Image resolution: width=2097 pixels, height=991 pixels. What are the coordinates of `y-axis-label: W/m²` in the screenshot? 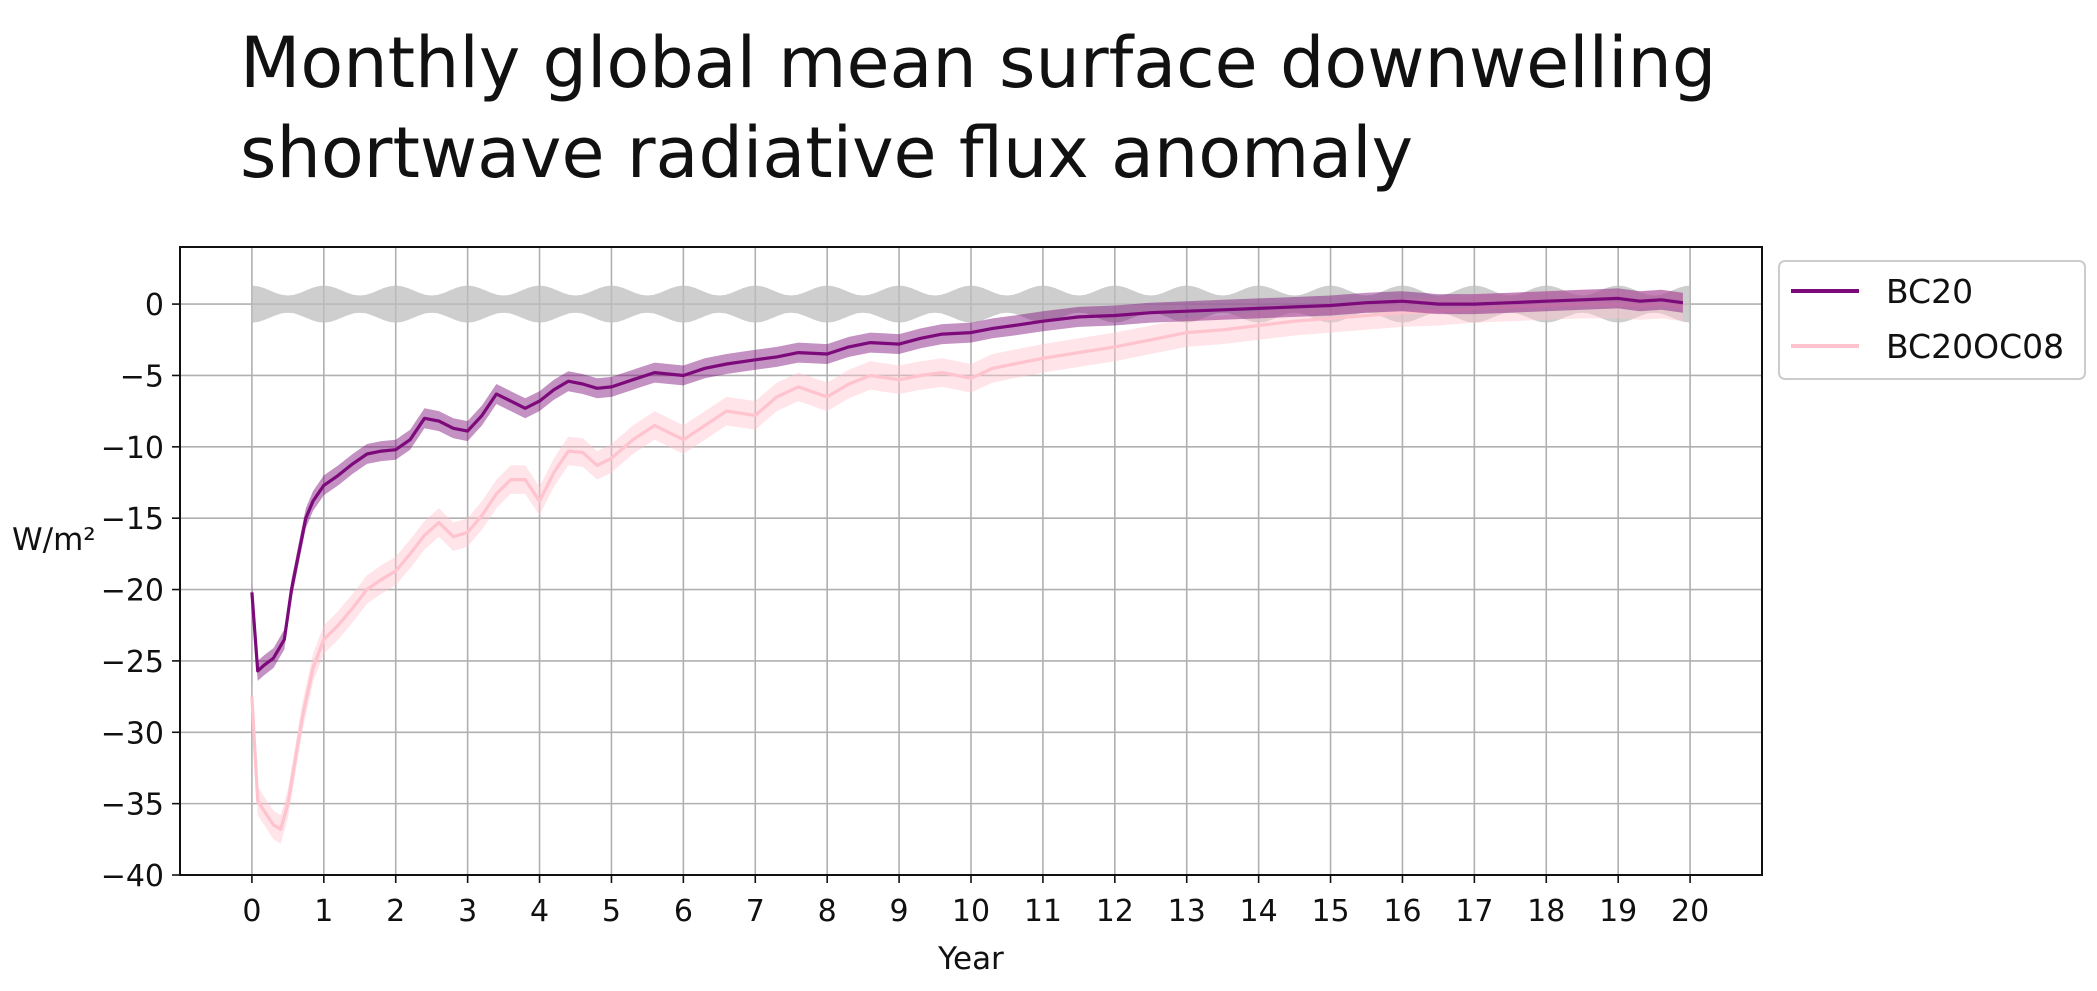 It's located at (54, 540).